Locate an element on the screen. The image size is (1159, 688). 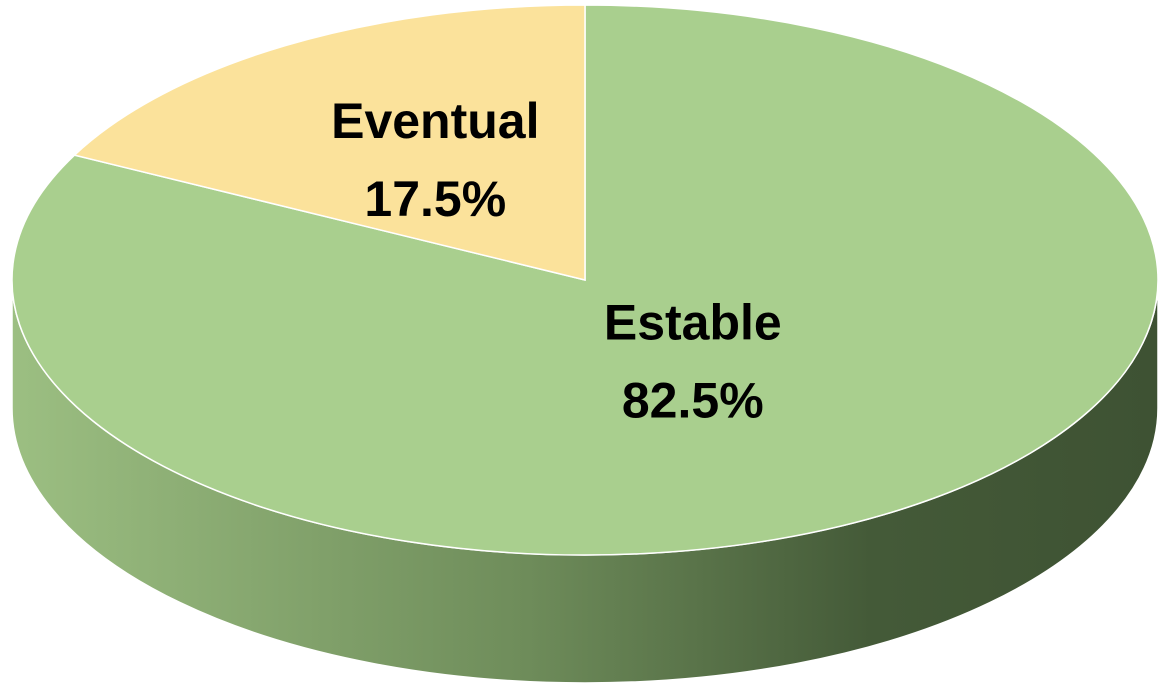
slice-label: Estable is located at coordinates (693, 323).